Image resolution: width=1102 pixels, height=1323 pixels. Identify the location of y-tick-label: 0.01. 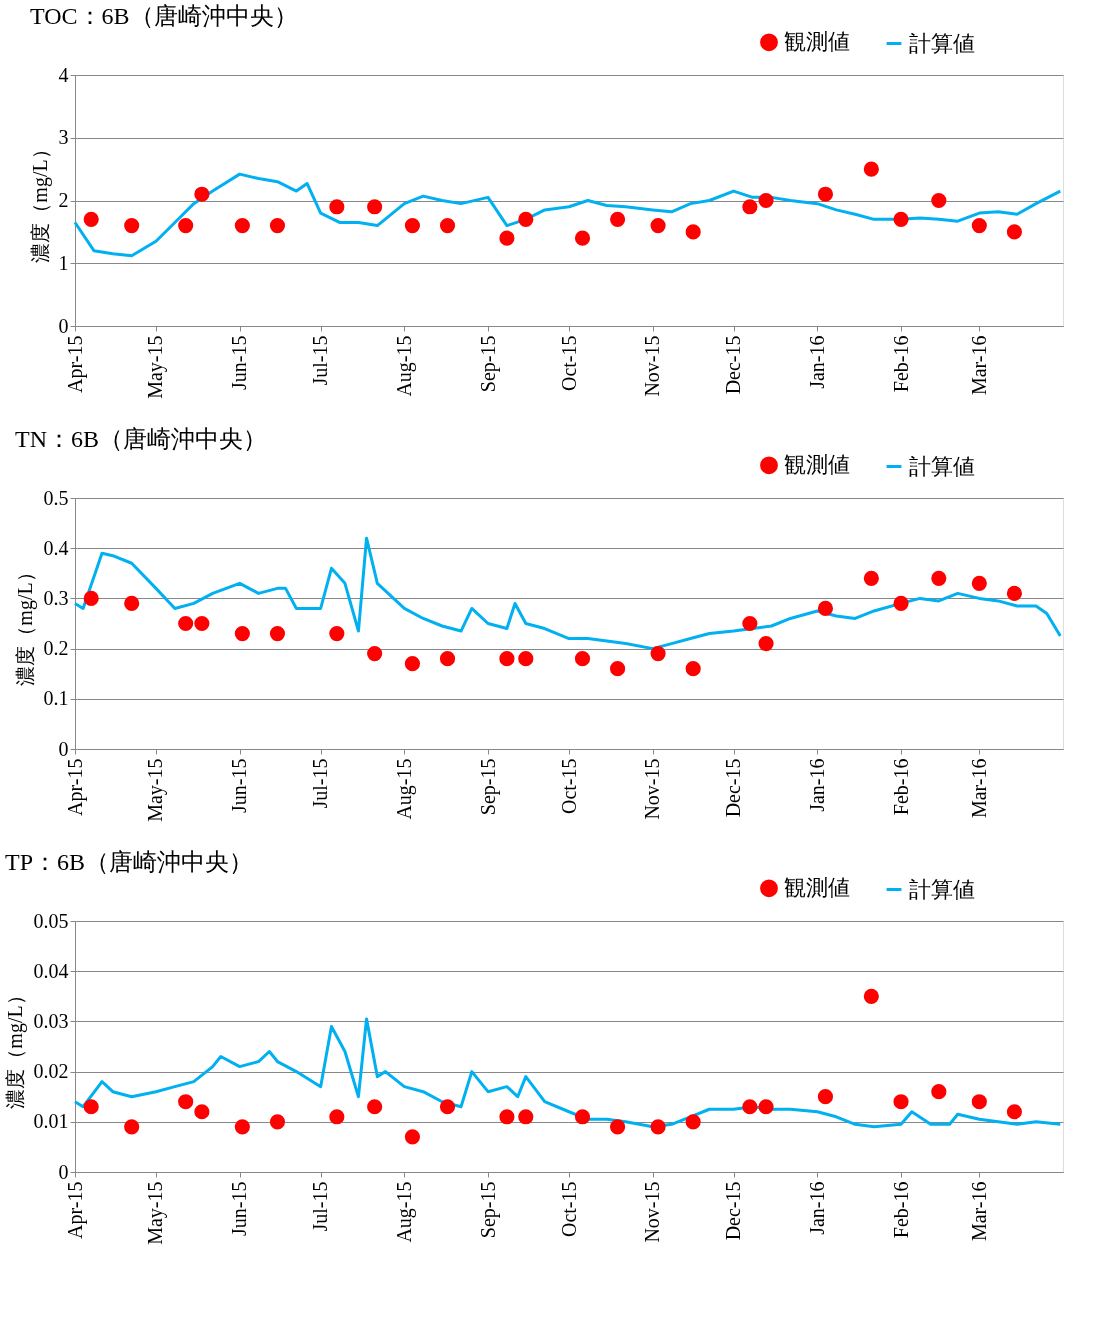
(51, 1121).